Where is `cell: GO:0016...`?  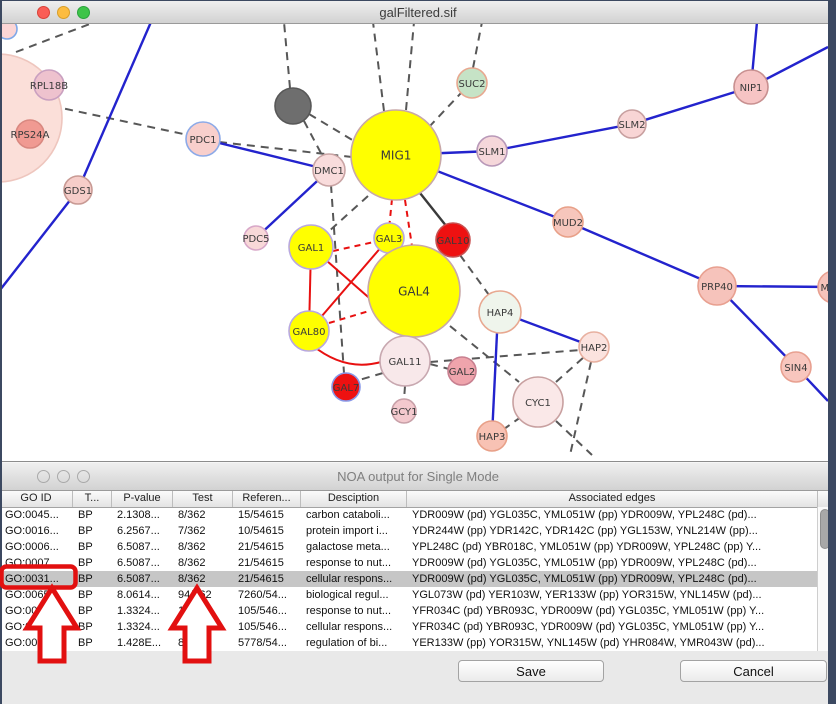
cell: GO:0016... is located at coordinates (32, 531).